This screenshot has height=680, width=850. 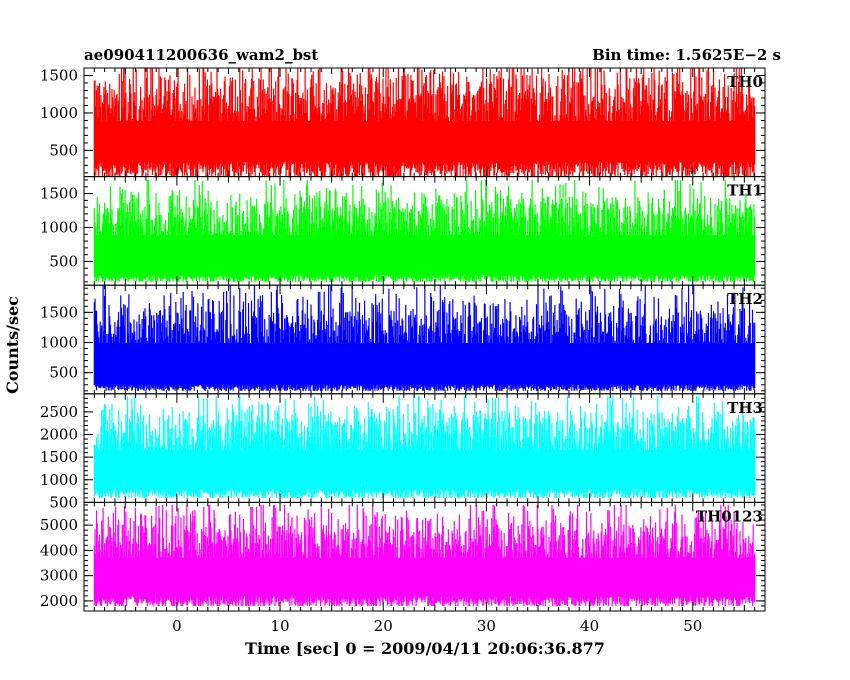 What do you see at coordinates (403, 231) in the screenshot?
I see `panel-th1: 500 1000 1500 TH1` at bounding box center [403, 231].